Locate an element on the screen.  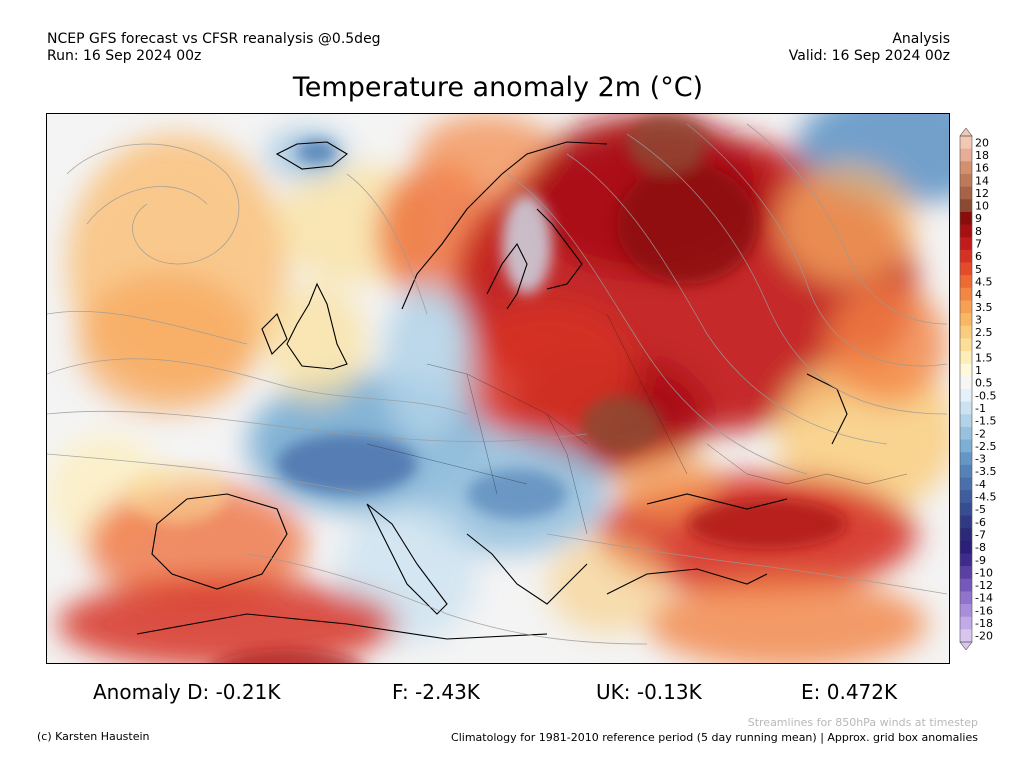
colorbar-tick-label: 4 is located at coordinates (978, 294).